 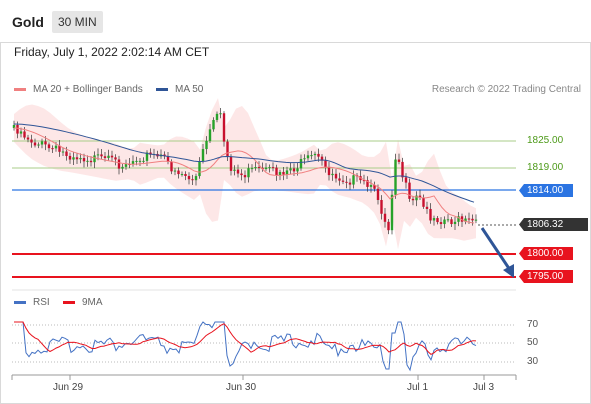 What do you see at coordinates (418, 387) in the screenshot?
I see `x-label-jul1: Jul 1` at bounding box center [418, 387].